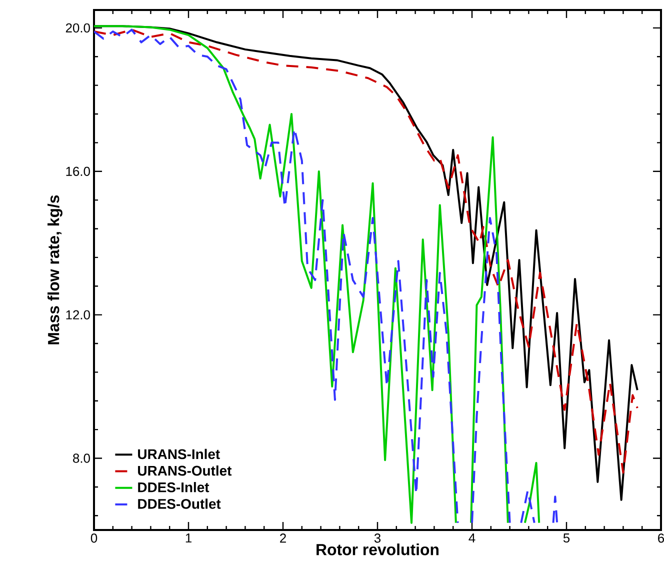 This screenshot has height=580, width=664. What do you see at coordinates (179, 454) in the screenshot?
I see `legend-label: URANS-Inlet` at bounding box center [179, 454].